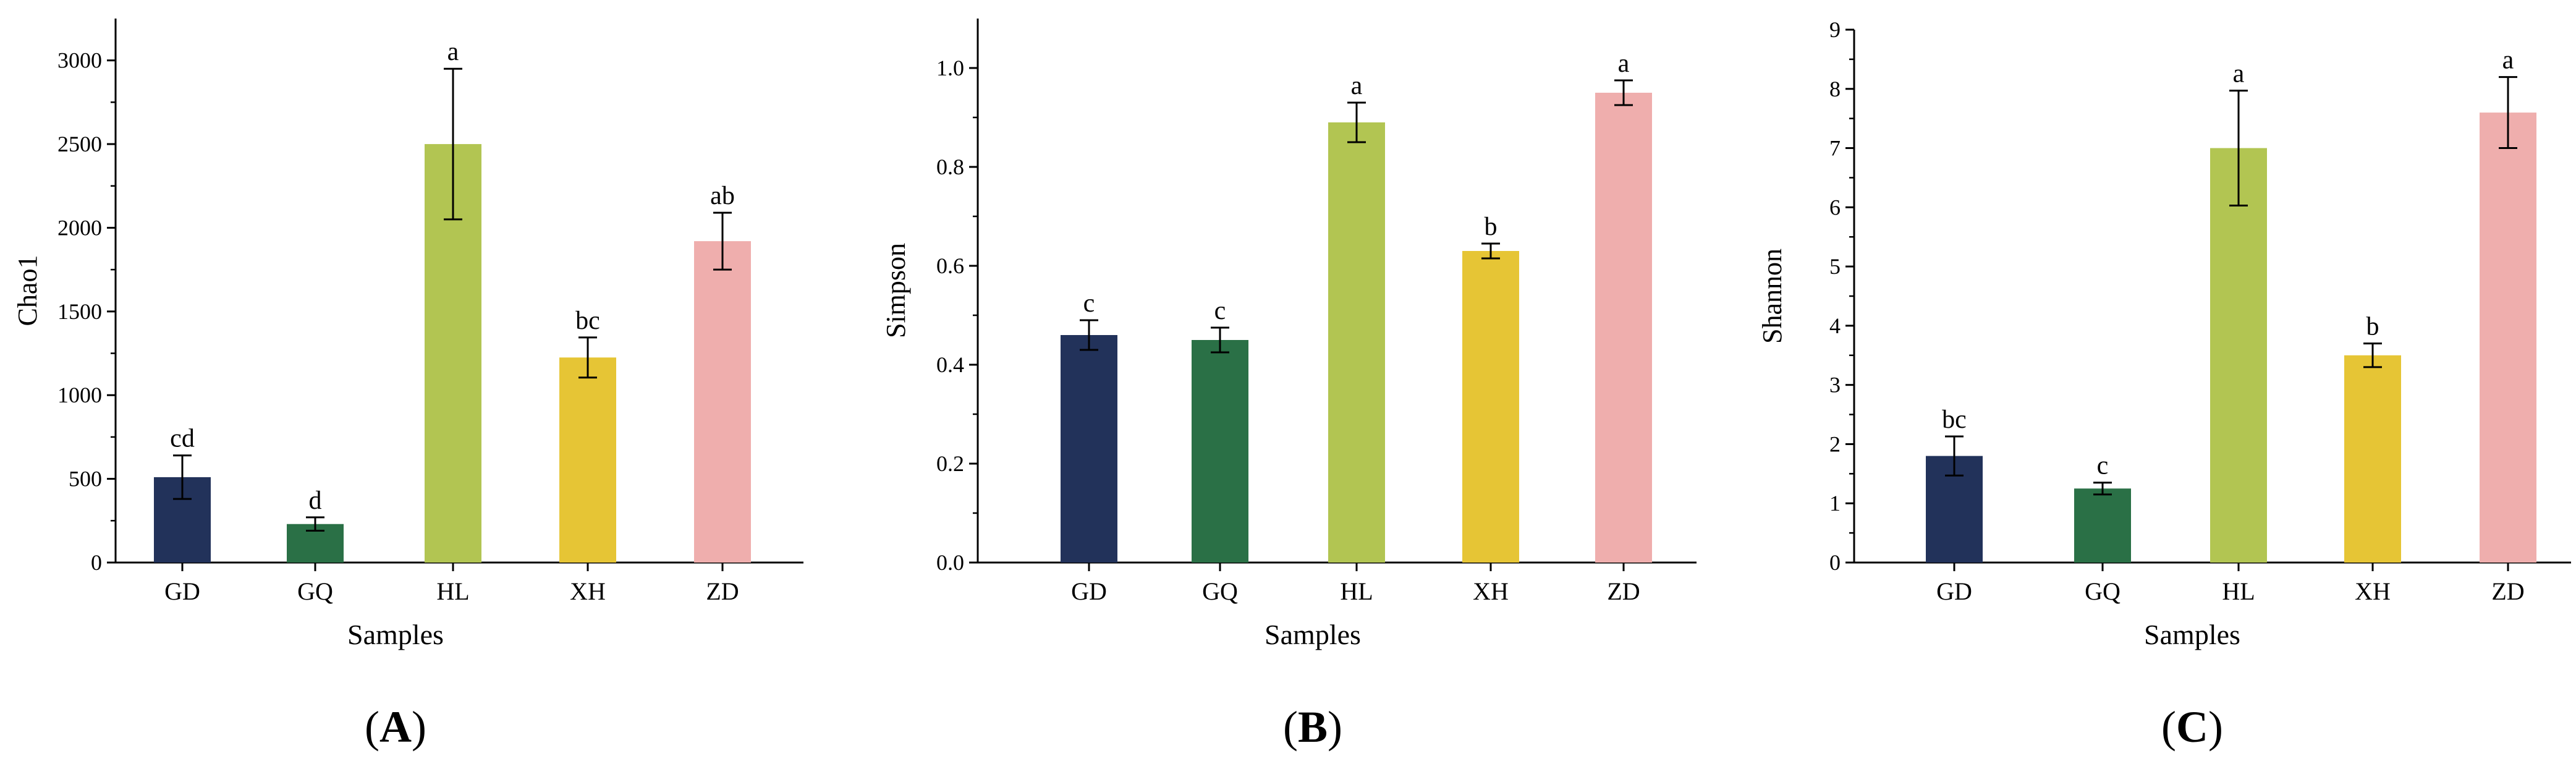 This screenshot has width=2576, height=769. I want to click on y-axis-label: Simpson, so click(896, 290).